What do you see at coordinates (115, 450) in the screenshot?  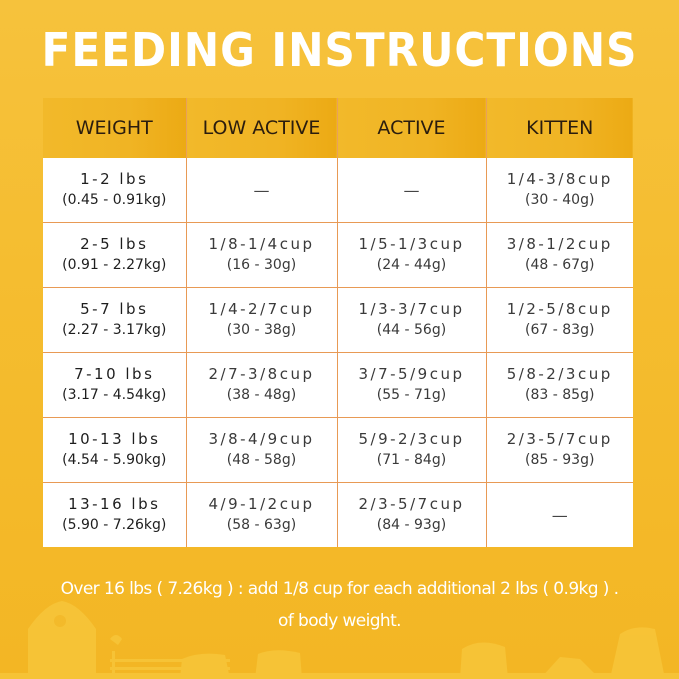 I see `weight-cell: 10-13 lbs (4.54 - 5.90kg)` at bounding box center [115, 450].